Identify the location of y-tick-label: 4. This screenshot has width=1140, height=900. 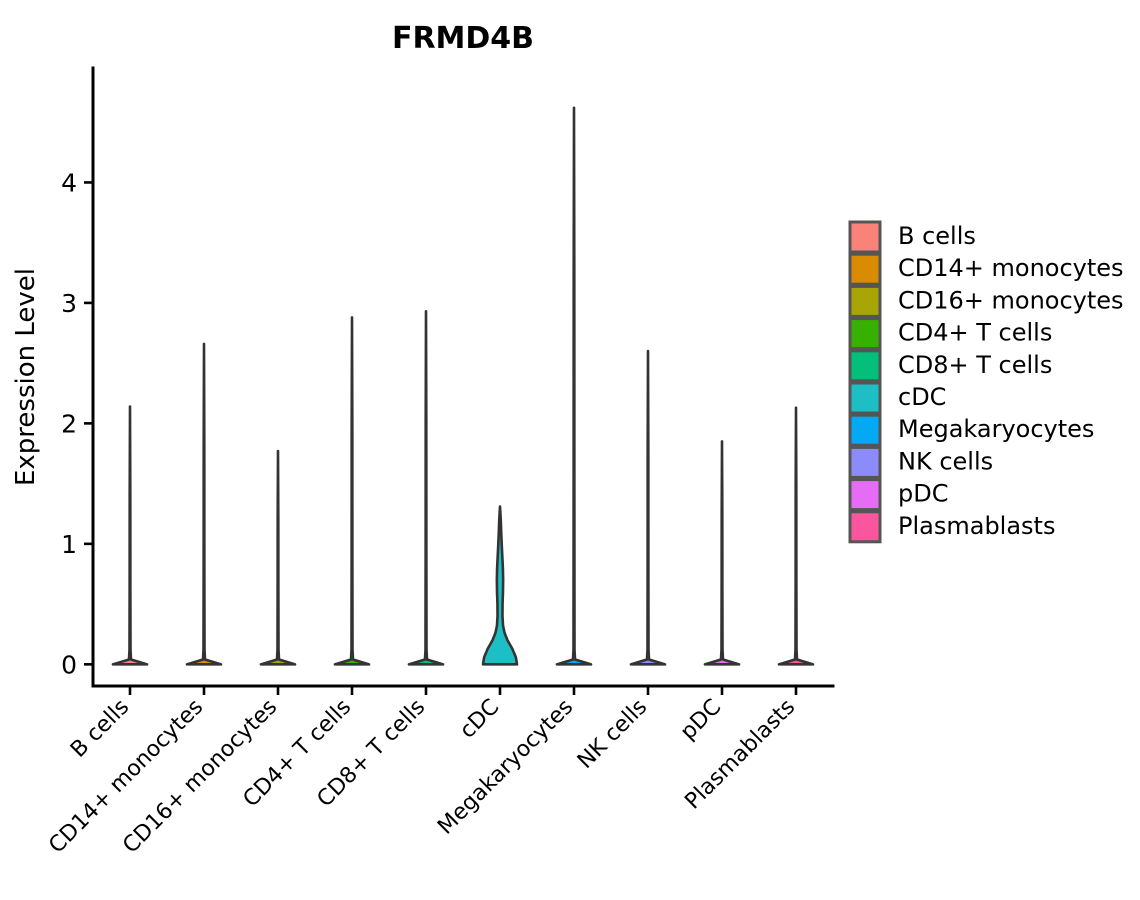
(69, 182).